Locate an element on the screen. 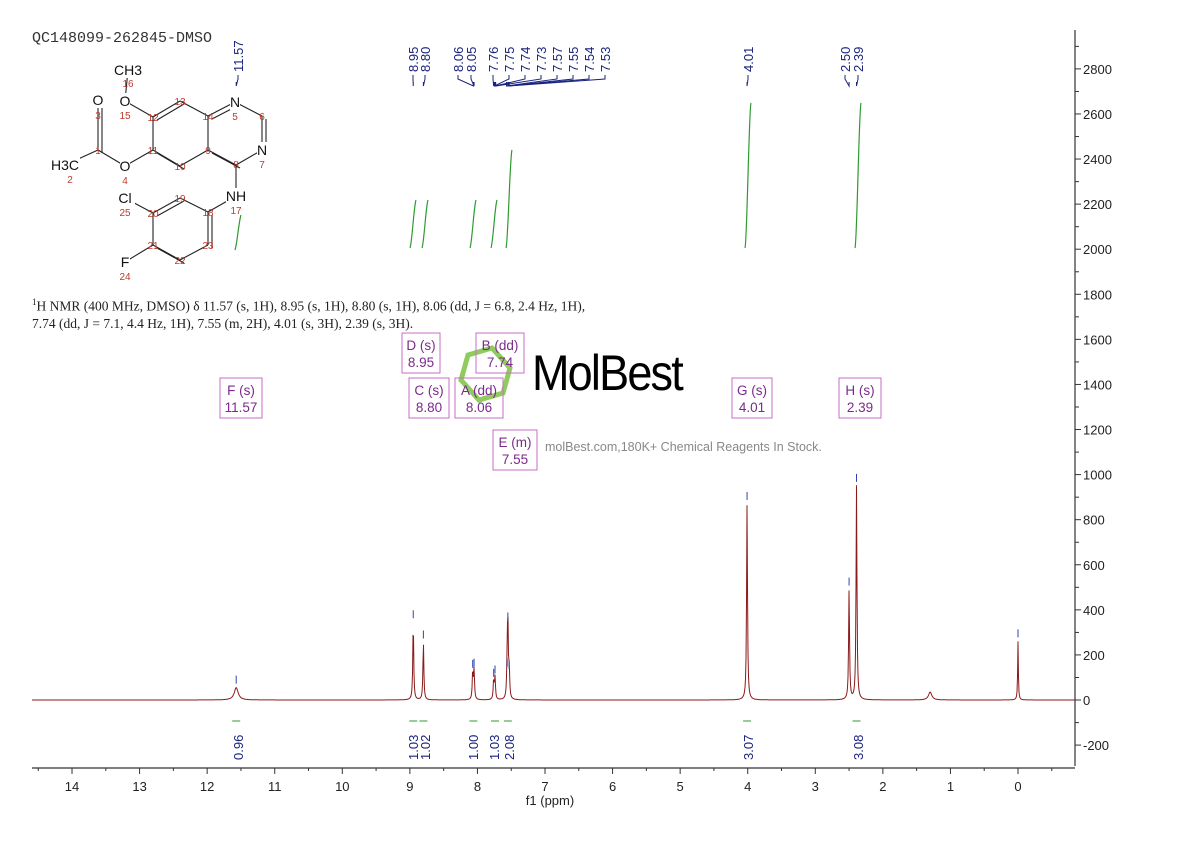  atom-number: 25 is located at coordinates (125, 213).